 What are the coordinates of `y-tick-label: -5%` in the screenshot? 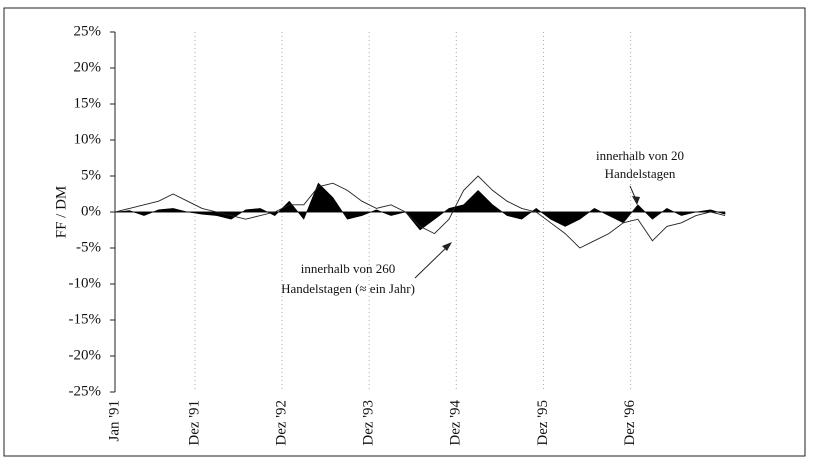 It's located at (88, 247).